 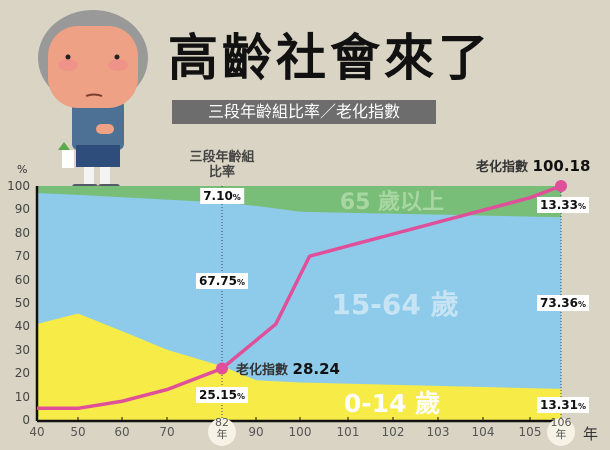 What do you see at coordinates (438, 432) in the screenshot?
I see `x-tick-label: 103` at bounding box center [438, 432].